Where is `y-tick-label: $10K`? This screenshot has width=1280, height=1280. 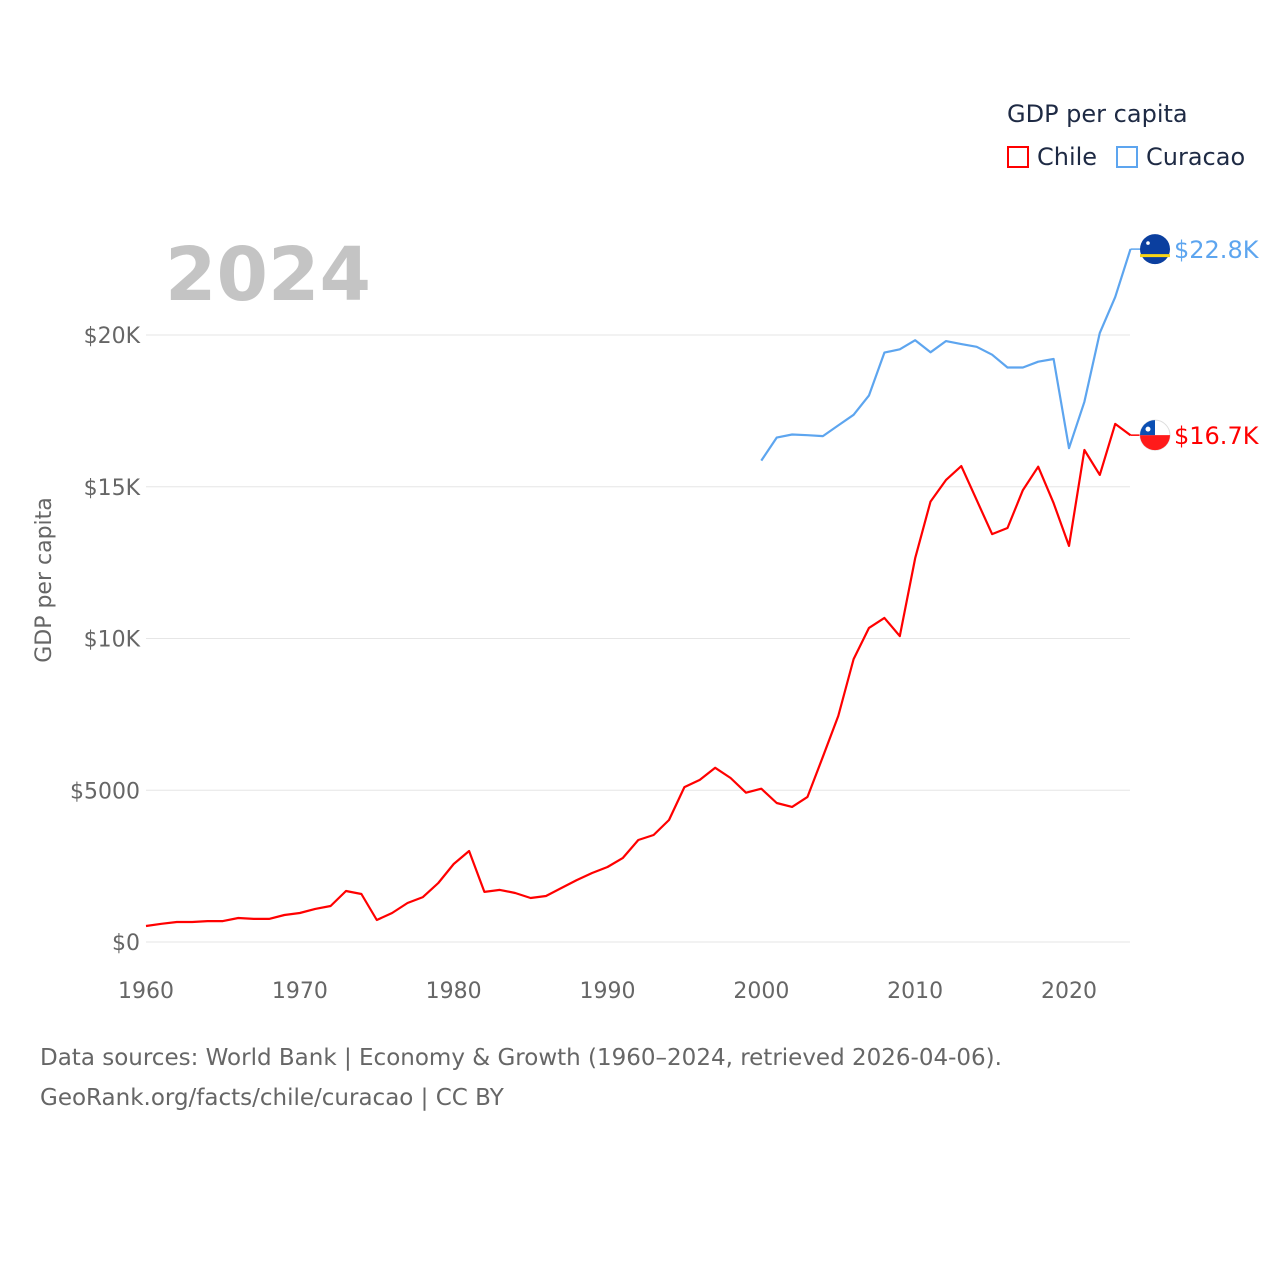 y-tick-label: $10K is located at coordinates (112, 640).